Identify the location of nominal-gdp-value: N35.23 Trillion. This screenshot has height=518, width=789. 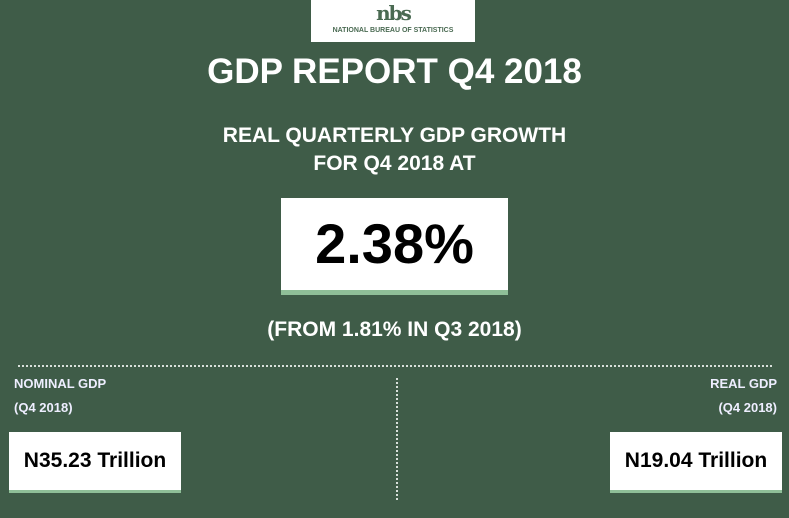
(95, 462).